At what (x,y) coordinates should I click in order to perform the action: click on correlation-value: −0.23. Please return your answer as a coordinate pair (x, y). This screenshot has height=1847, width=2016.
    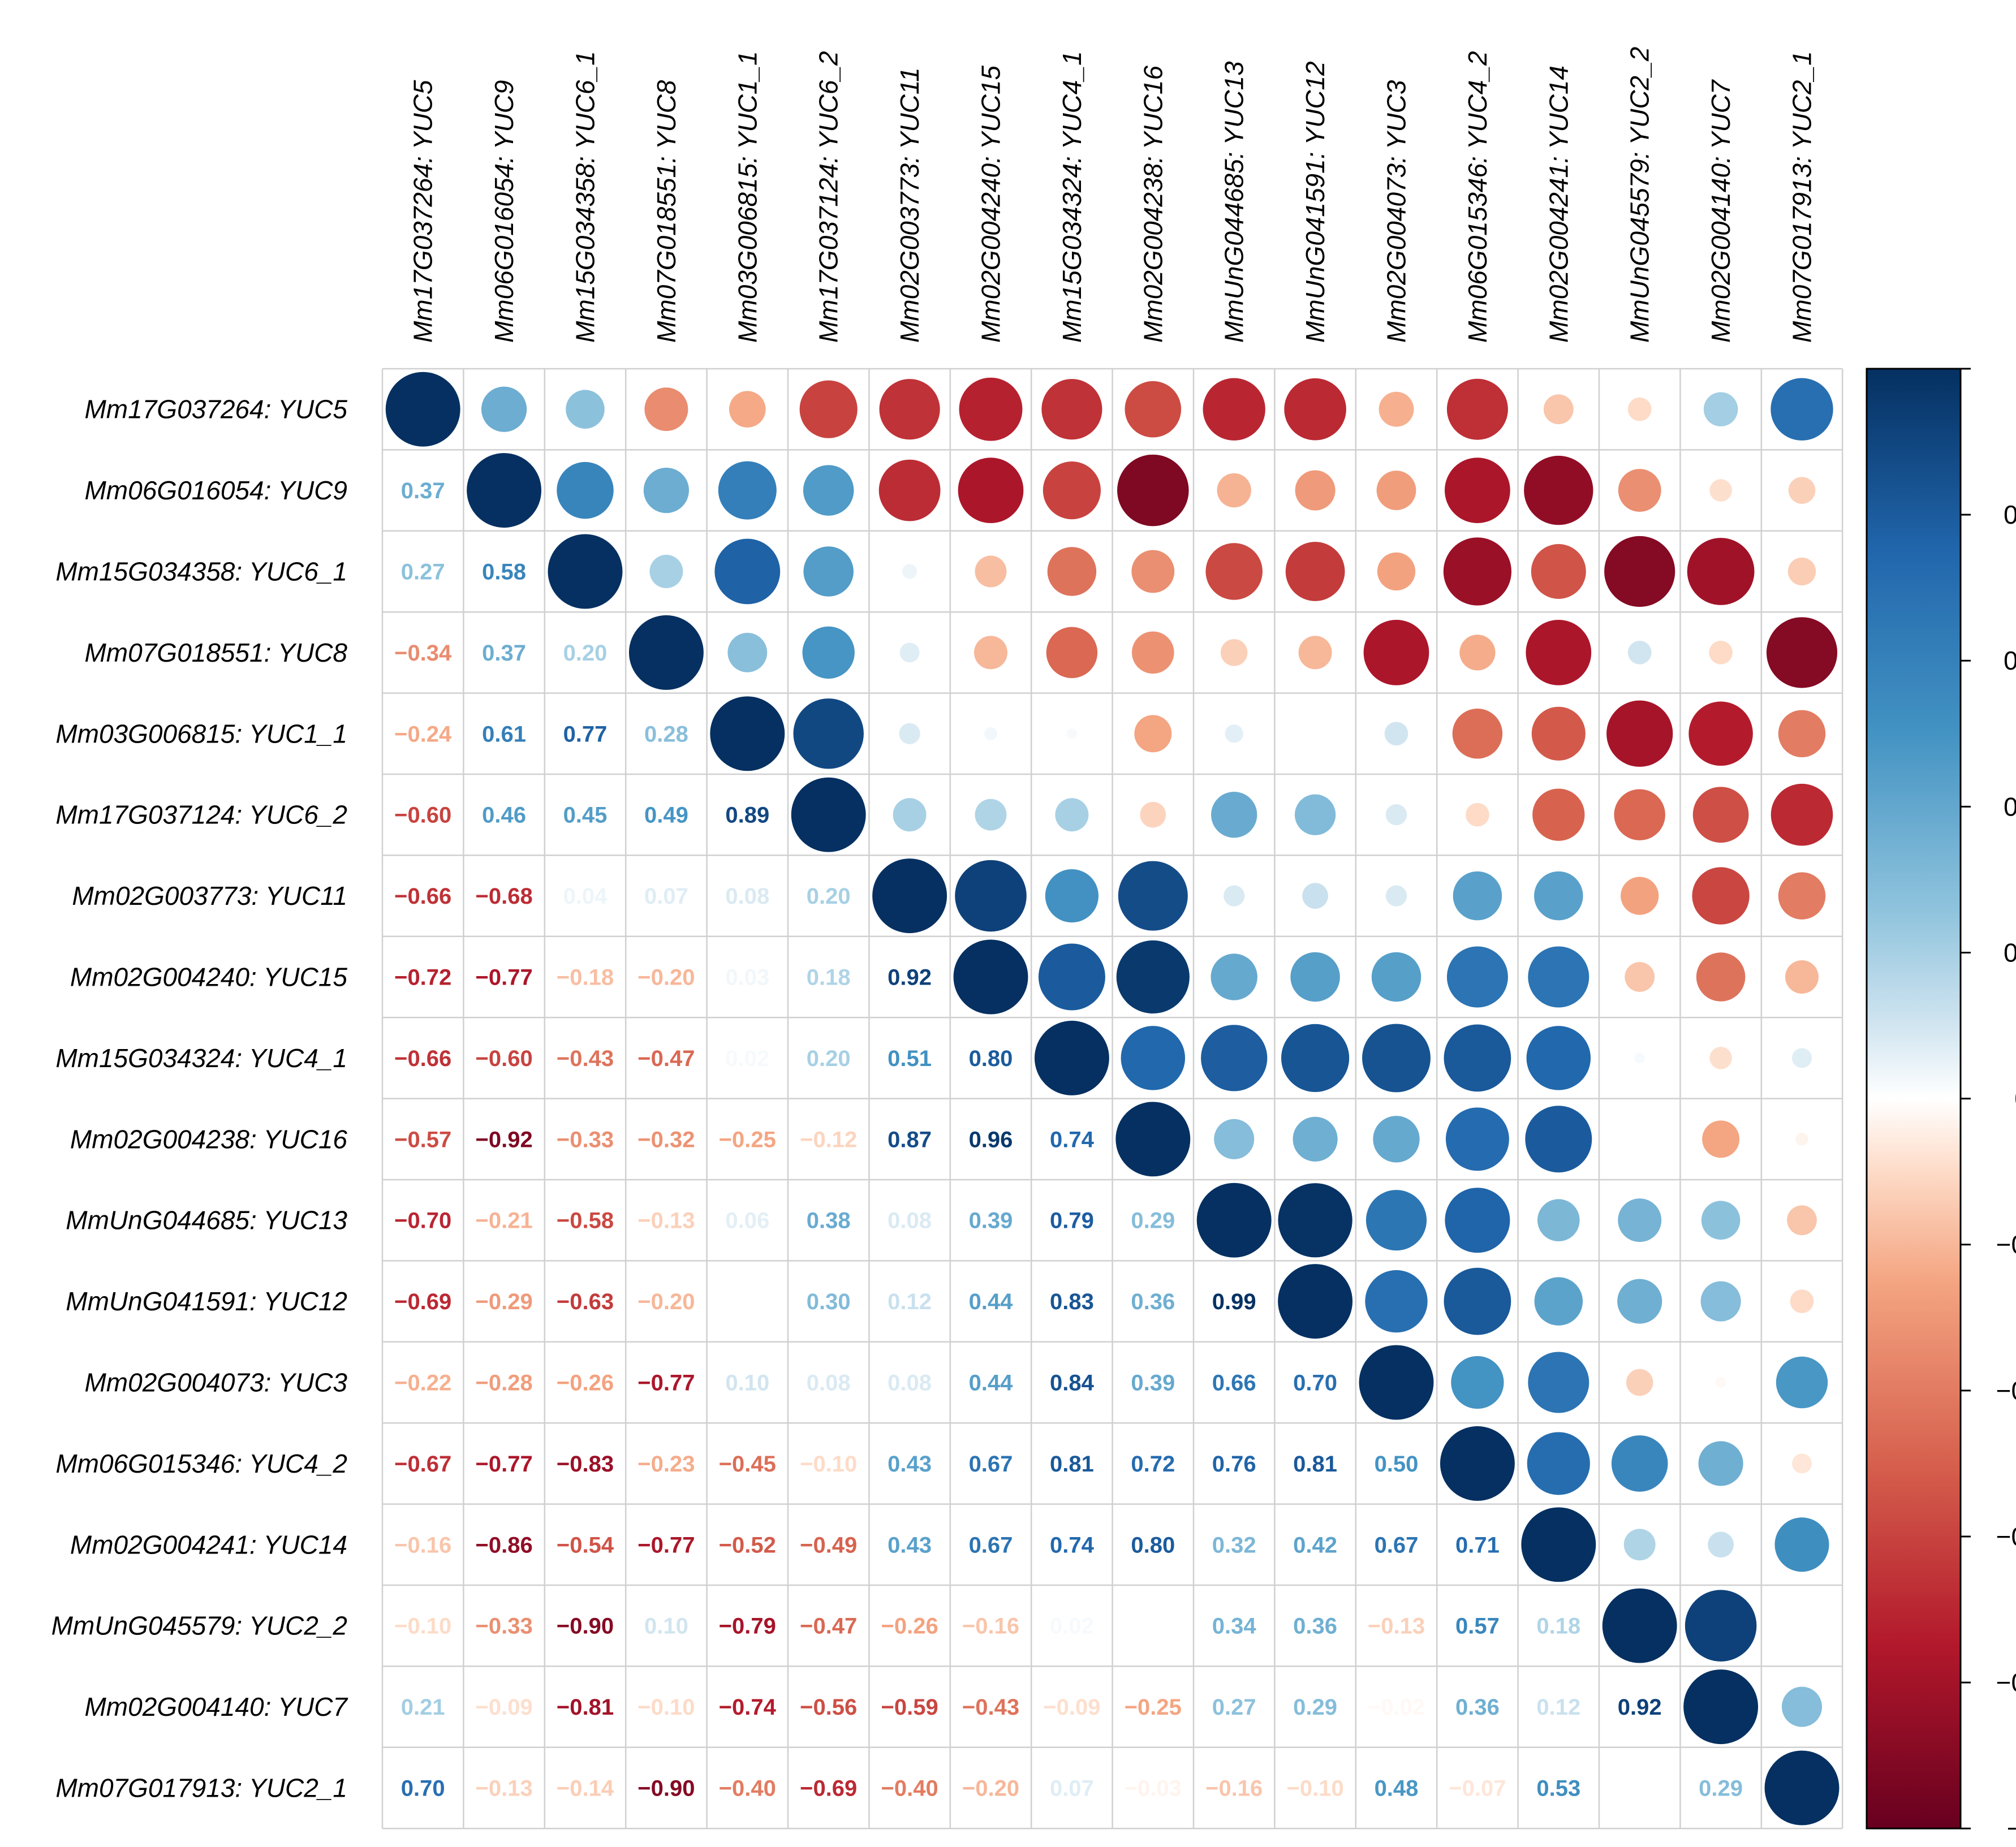
    Looking at the image, I should click on (666, 1464).